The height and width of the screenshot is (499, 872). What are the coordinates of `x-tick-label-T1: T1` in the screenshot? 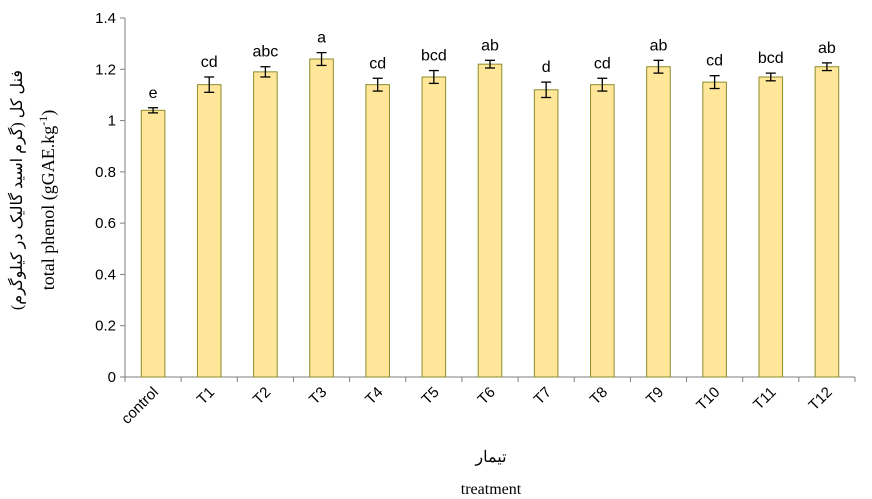 It's located at (206, 396).